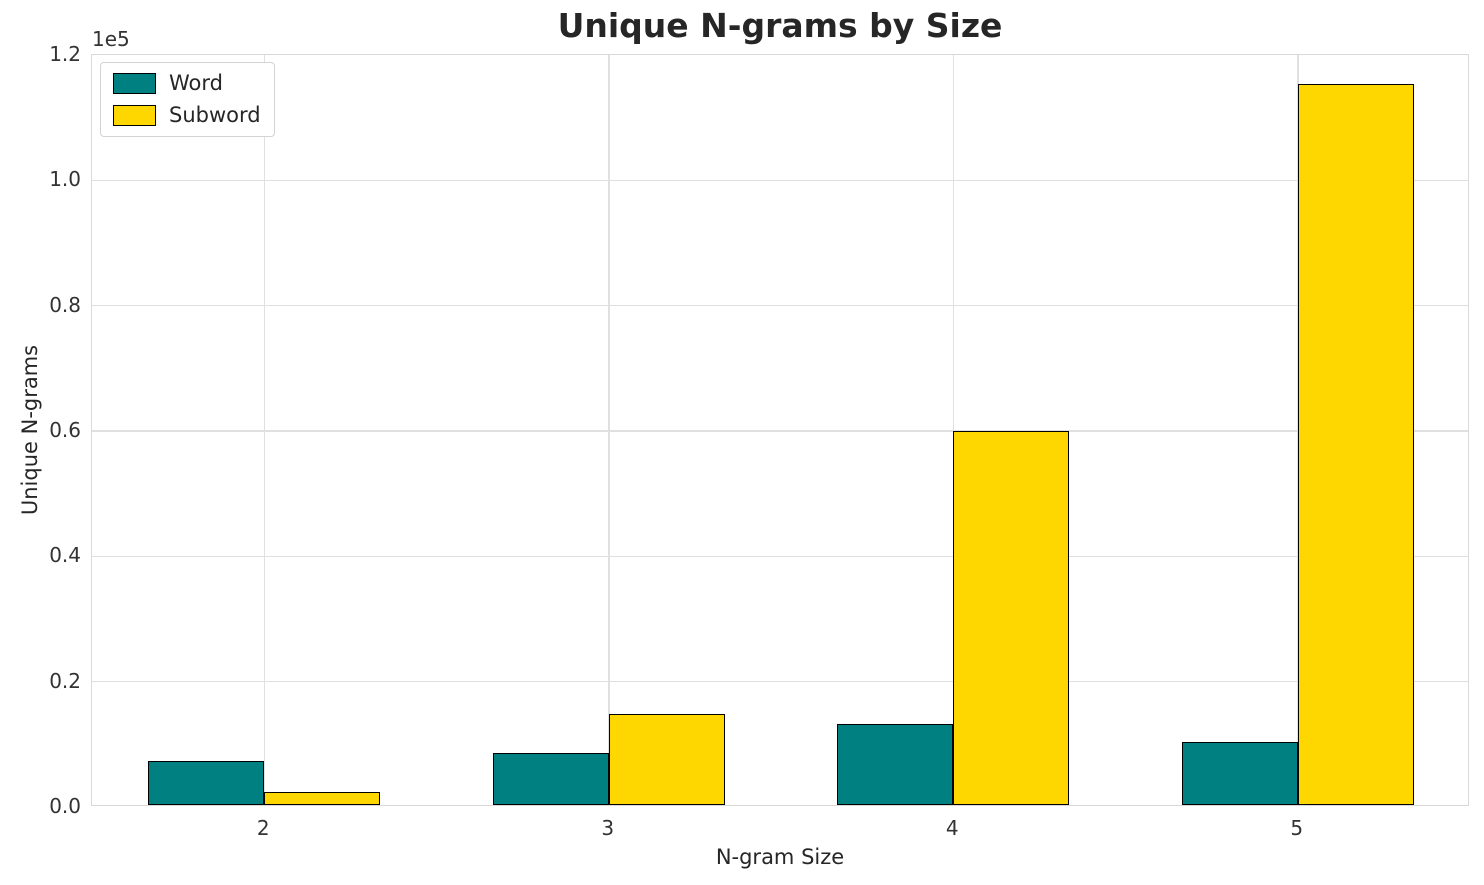  What do you see at coordinates (65, 179) in the screenshot?
I see `y-tick-label: 1.0` at bounding box center [65, 179].